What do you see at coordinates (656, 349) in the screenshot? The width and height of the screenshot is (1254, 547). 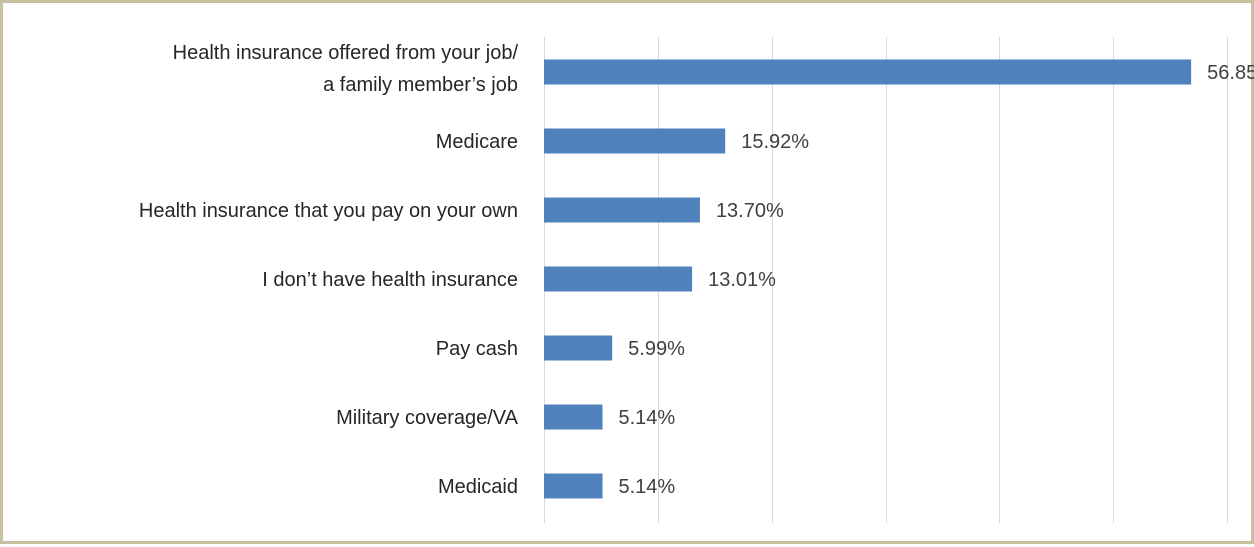 I see `value-label-4: 5.99%` at bounding box center [656, 349].